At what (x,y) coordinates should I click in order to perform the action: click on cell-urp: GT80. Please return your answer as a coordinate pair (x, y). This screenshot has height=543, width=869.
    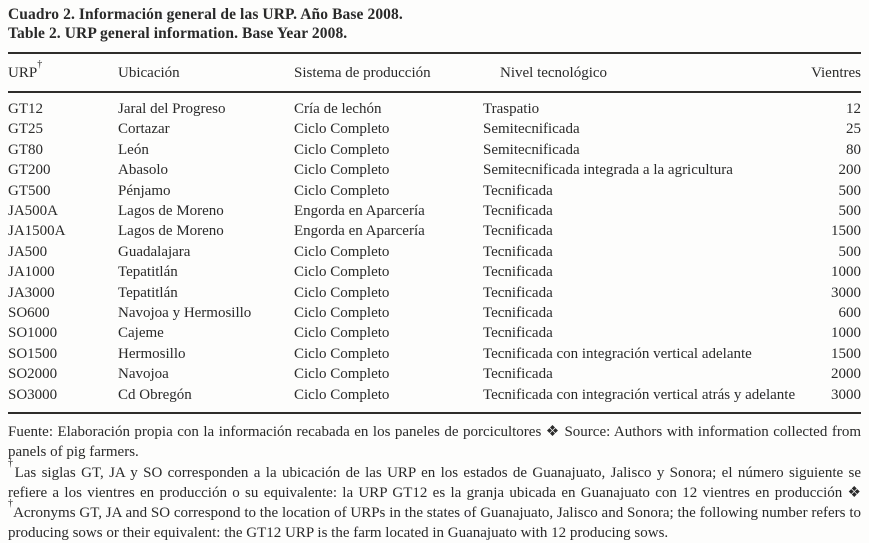
    Looking at the image, I should click on (63, 150).